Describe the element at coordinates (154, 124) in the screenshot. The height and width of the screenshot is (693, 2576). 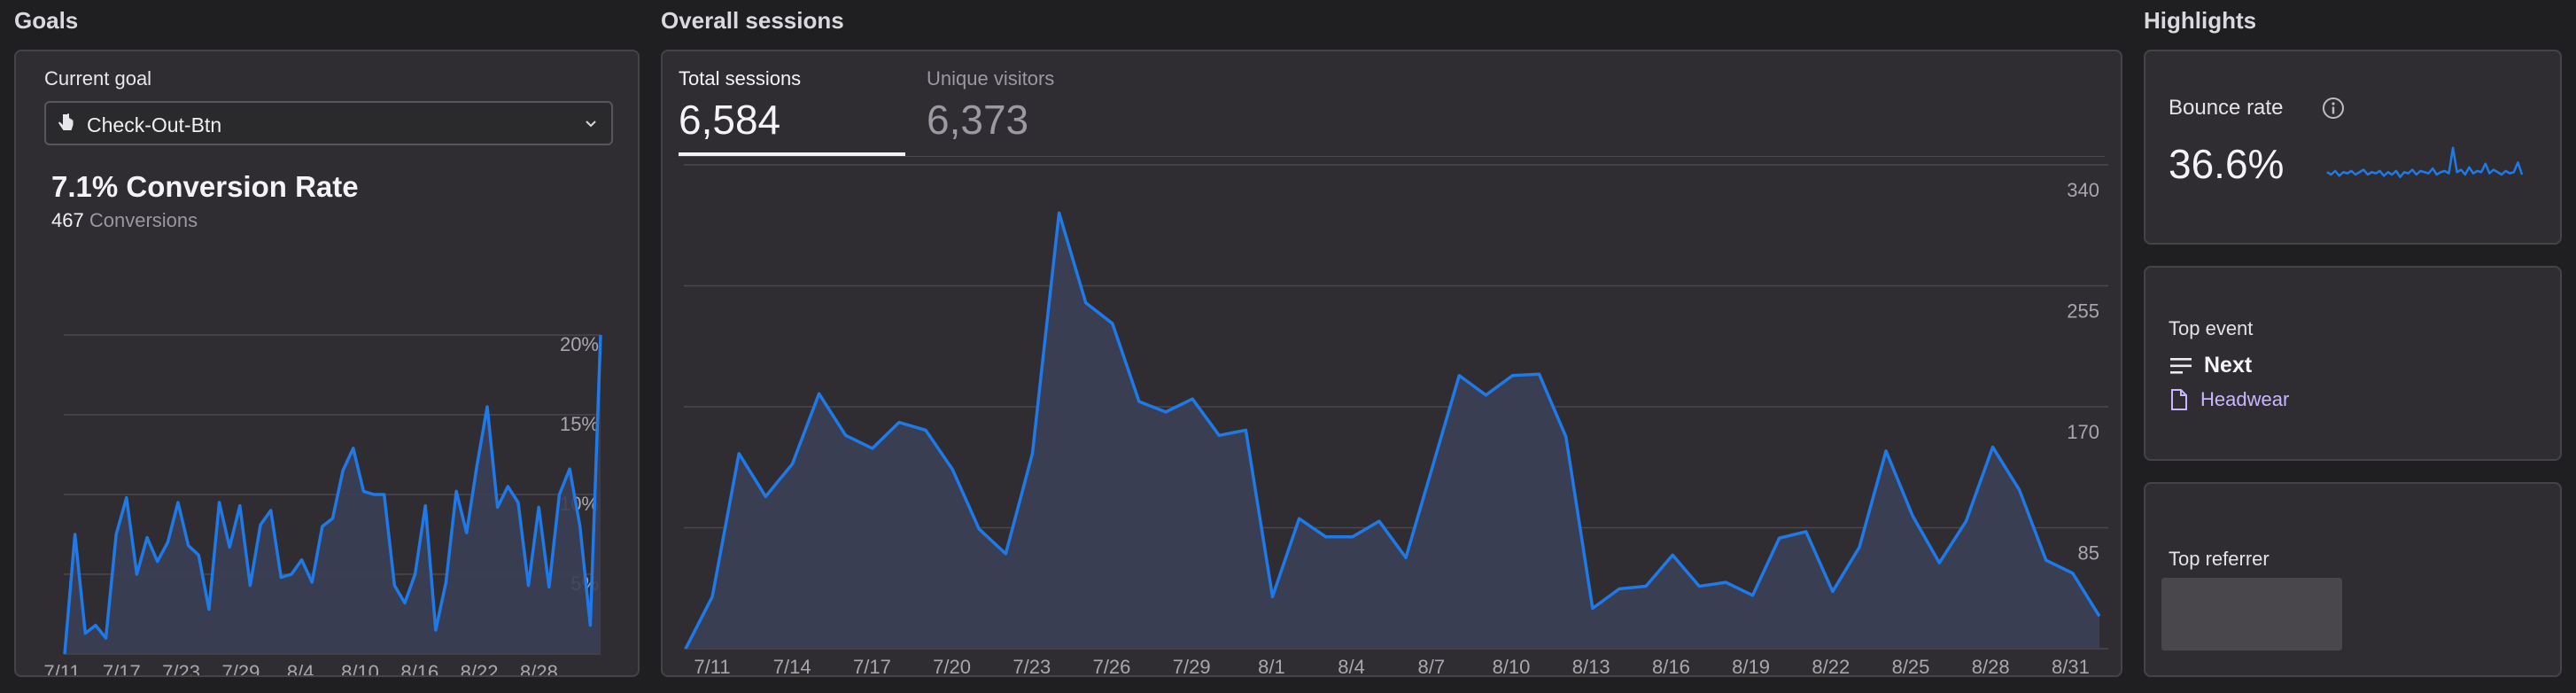
I see `goal-select-value: Check-Out-Btn` at that location.